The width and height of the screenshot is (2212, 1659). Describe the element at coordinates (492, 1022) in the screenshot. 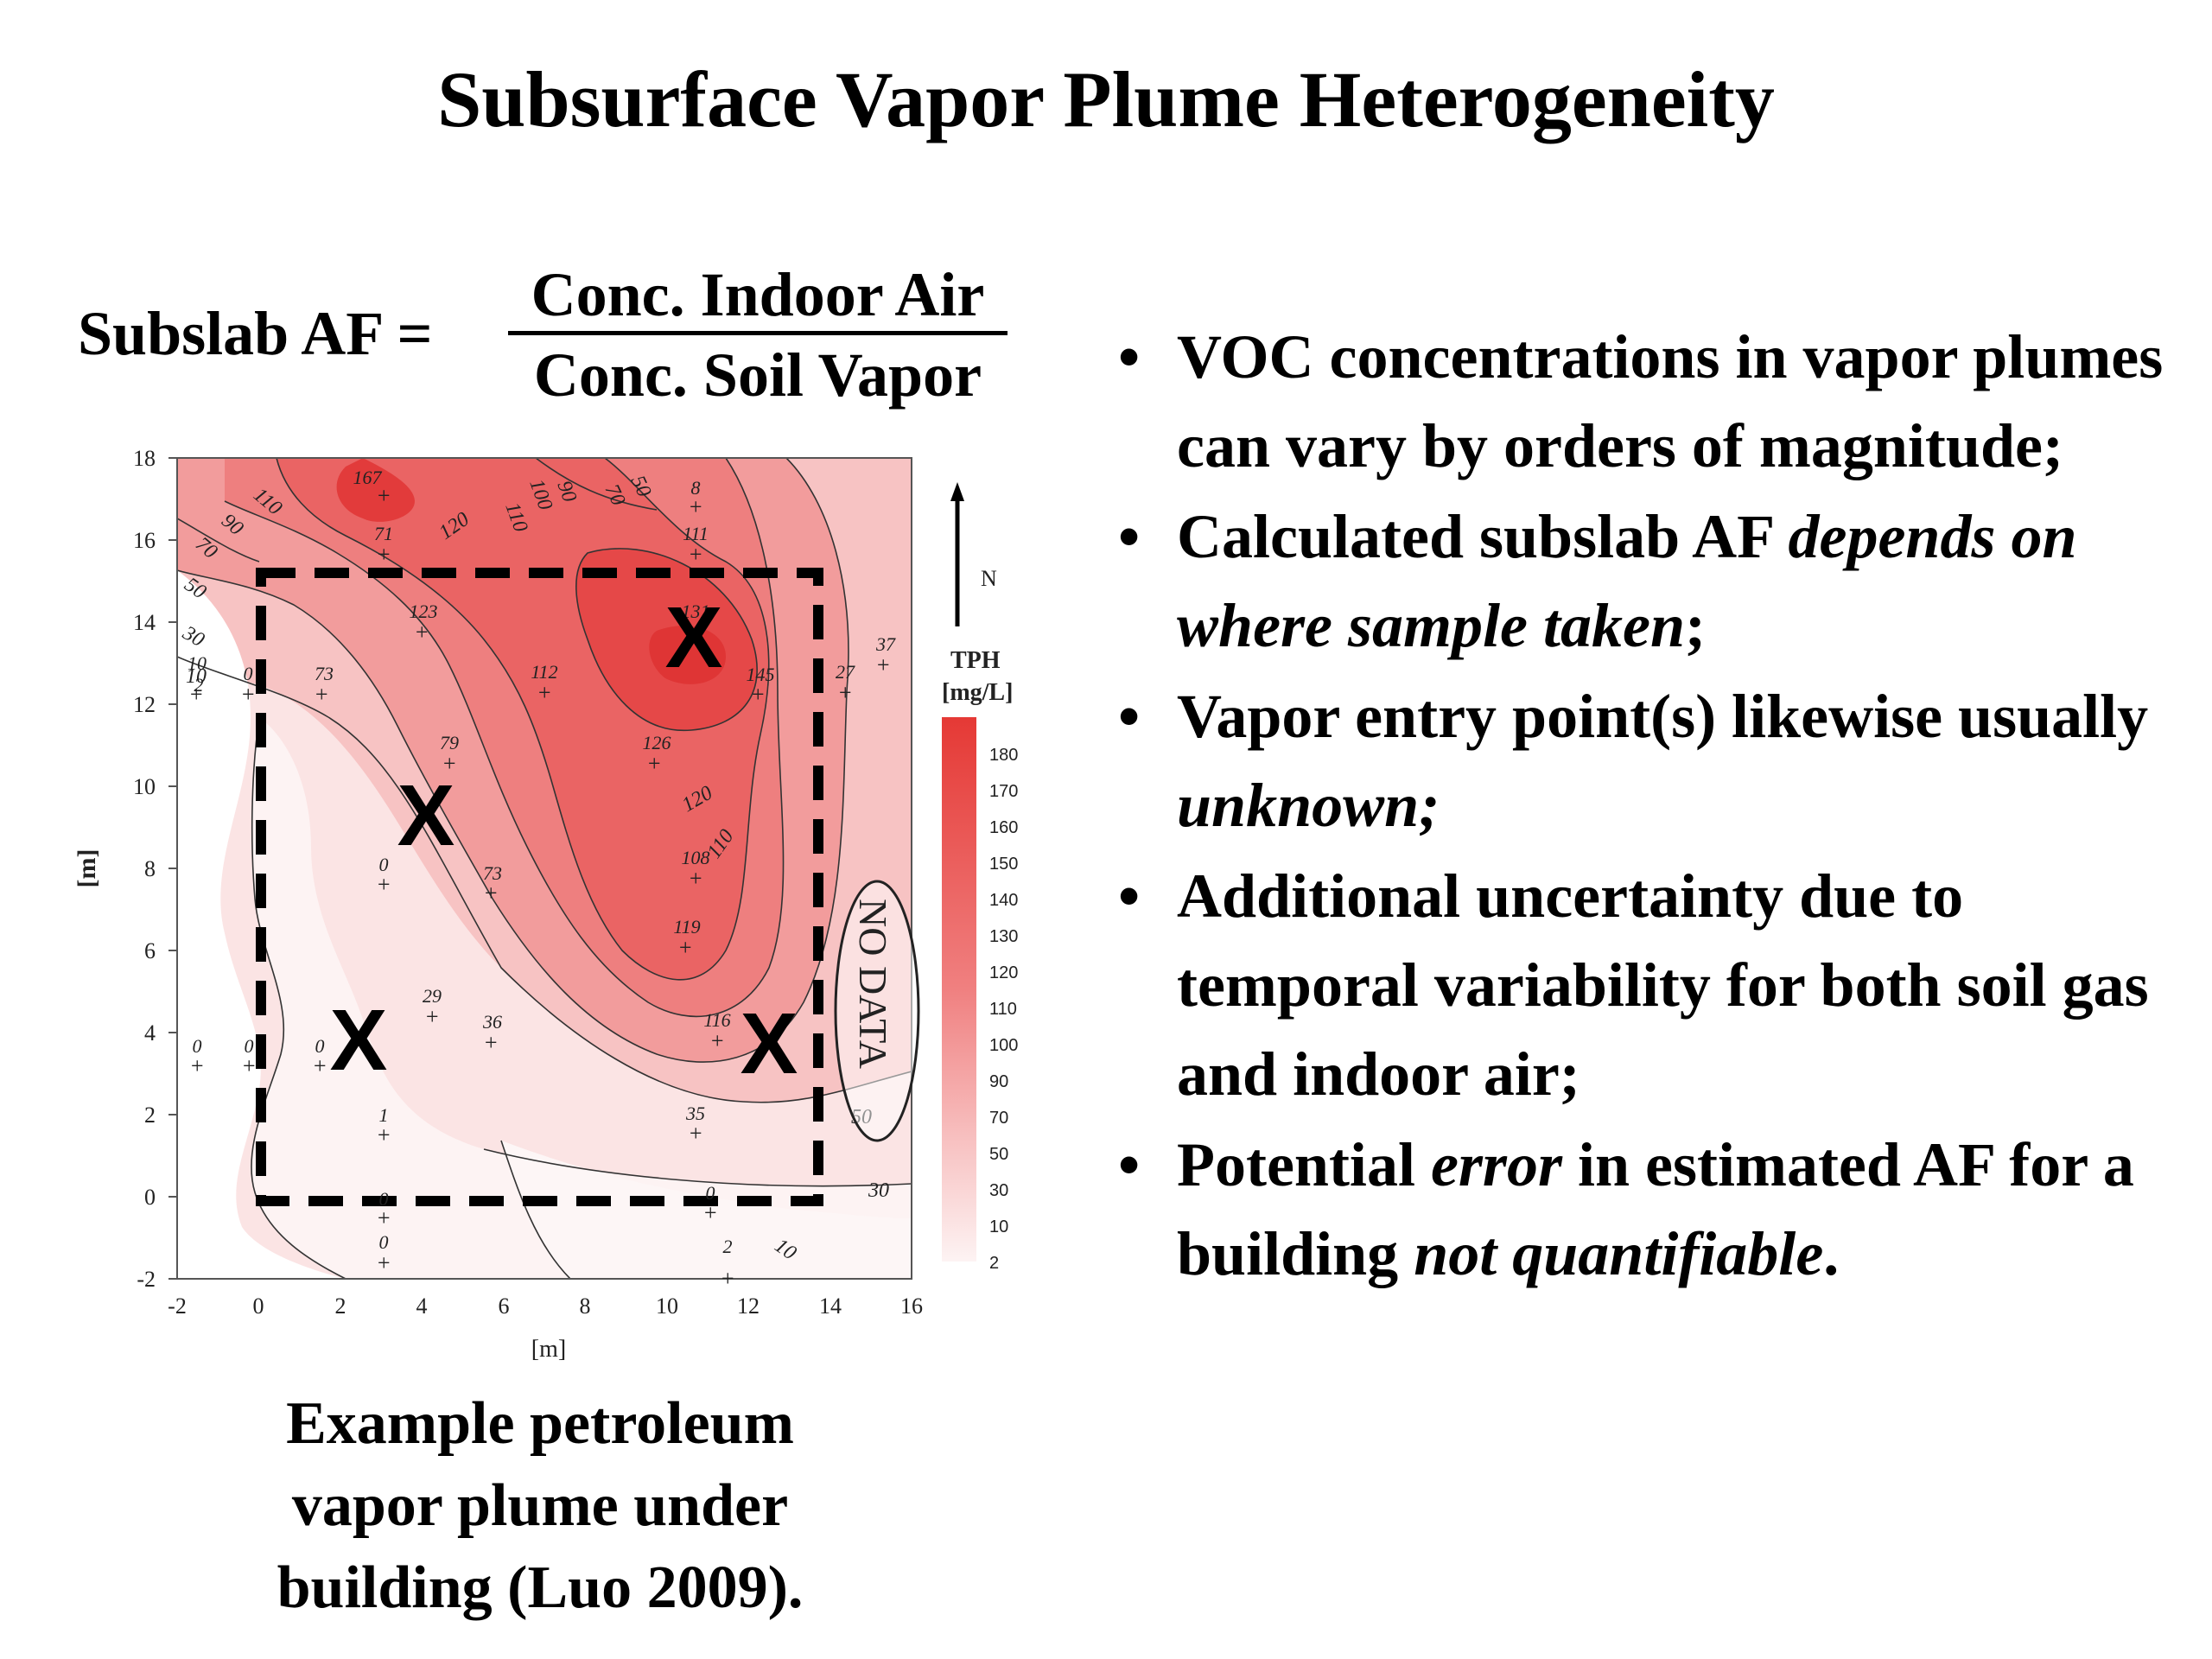

I see `svg-text: 36` at that location.